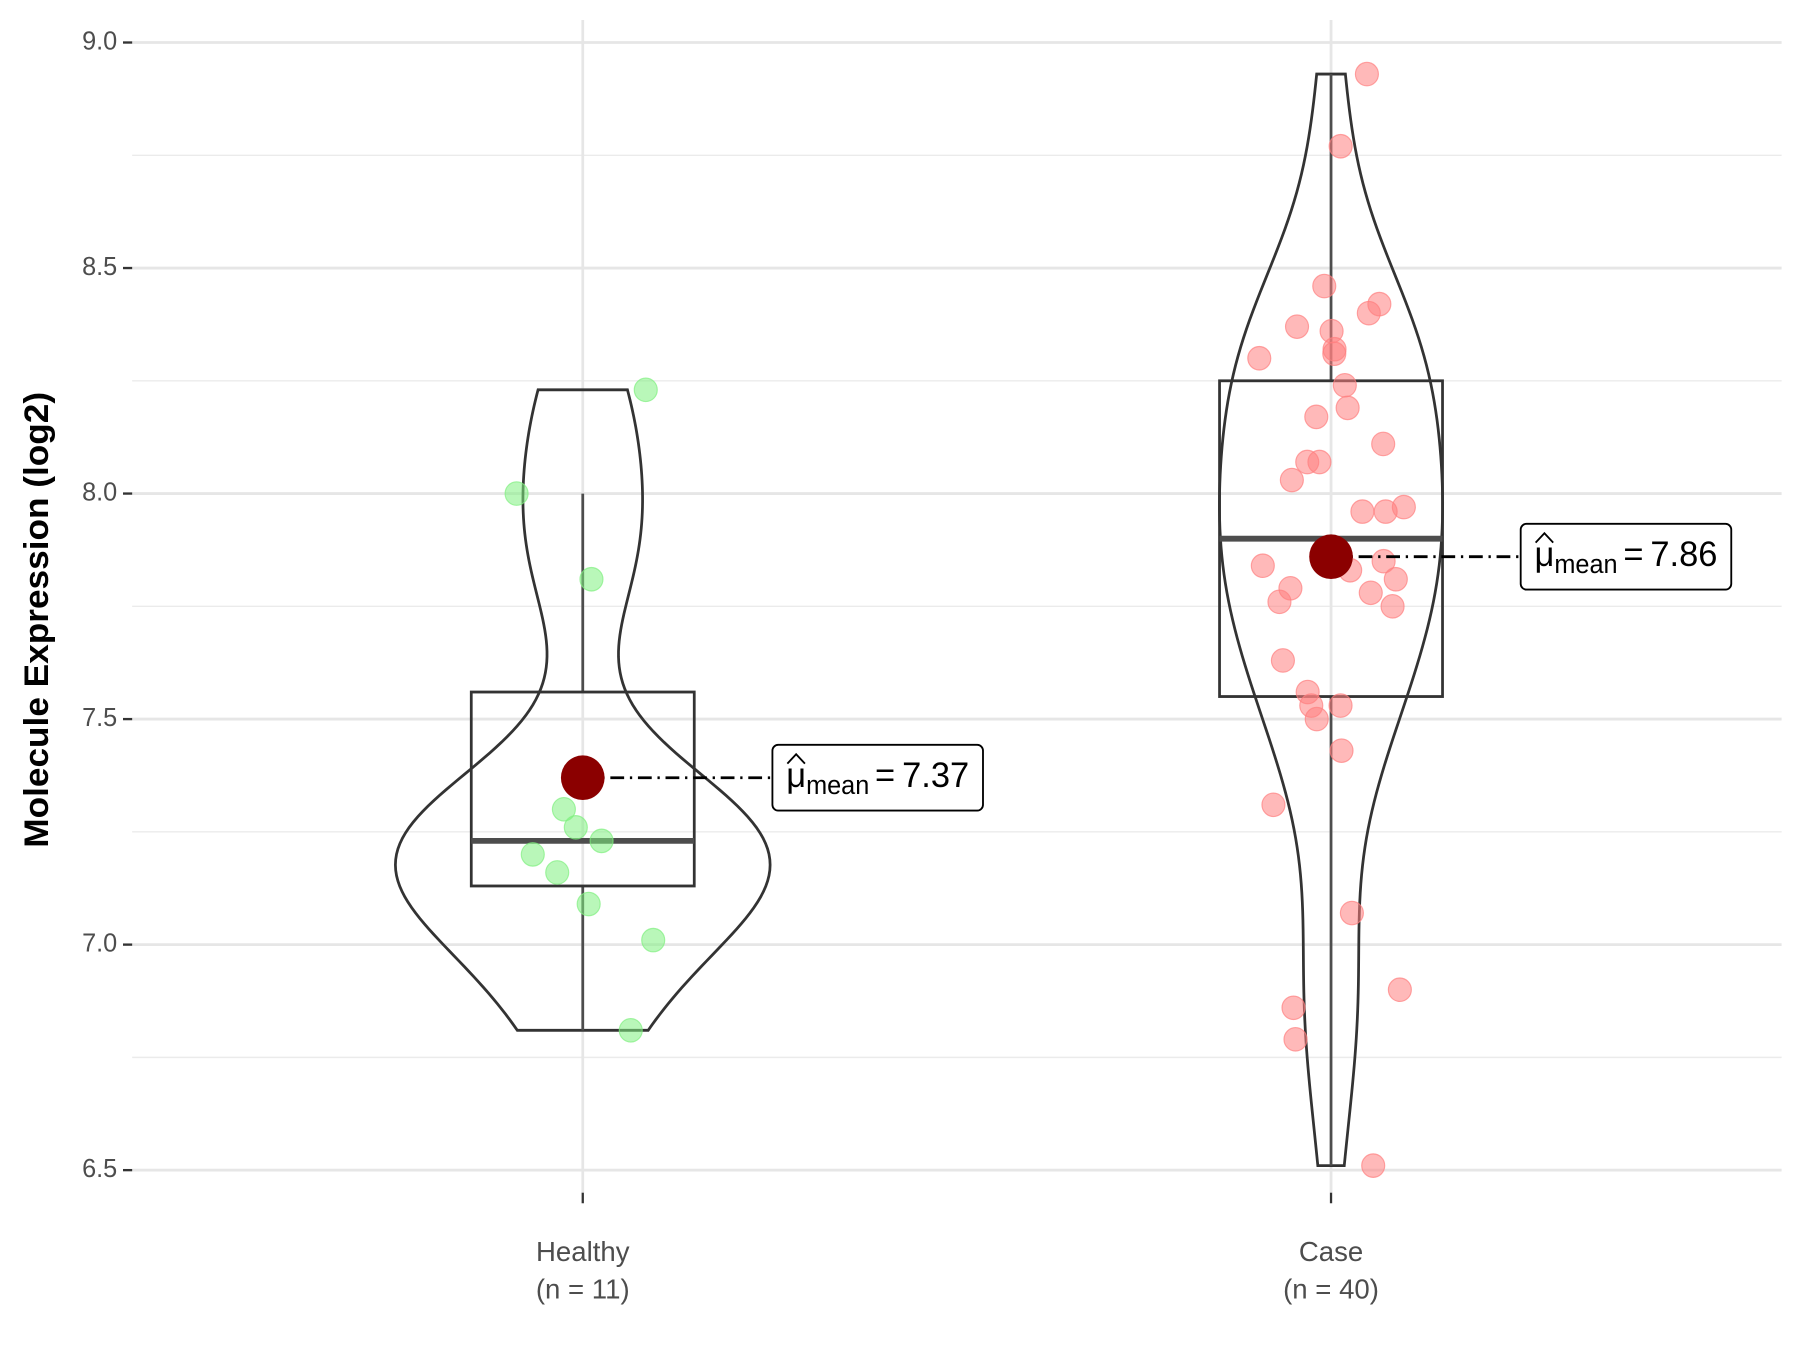 The width and height of the screenshot is (1800, 1350). Describe the element at coordinates (1331, 1251) in the screenshot. I see `x-tick-label: Case` at that location.